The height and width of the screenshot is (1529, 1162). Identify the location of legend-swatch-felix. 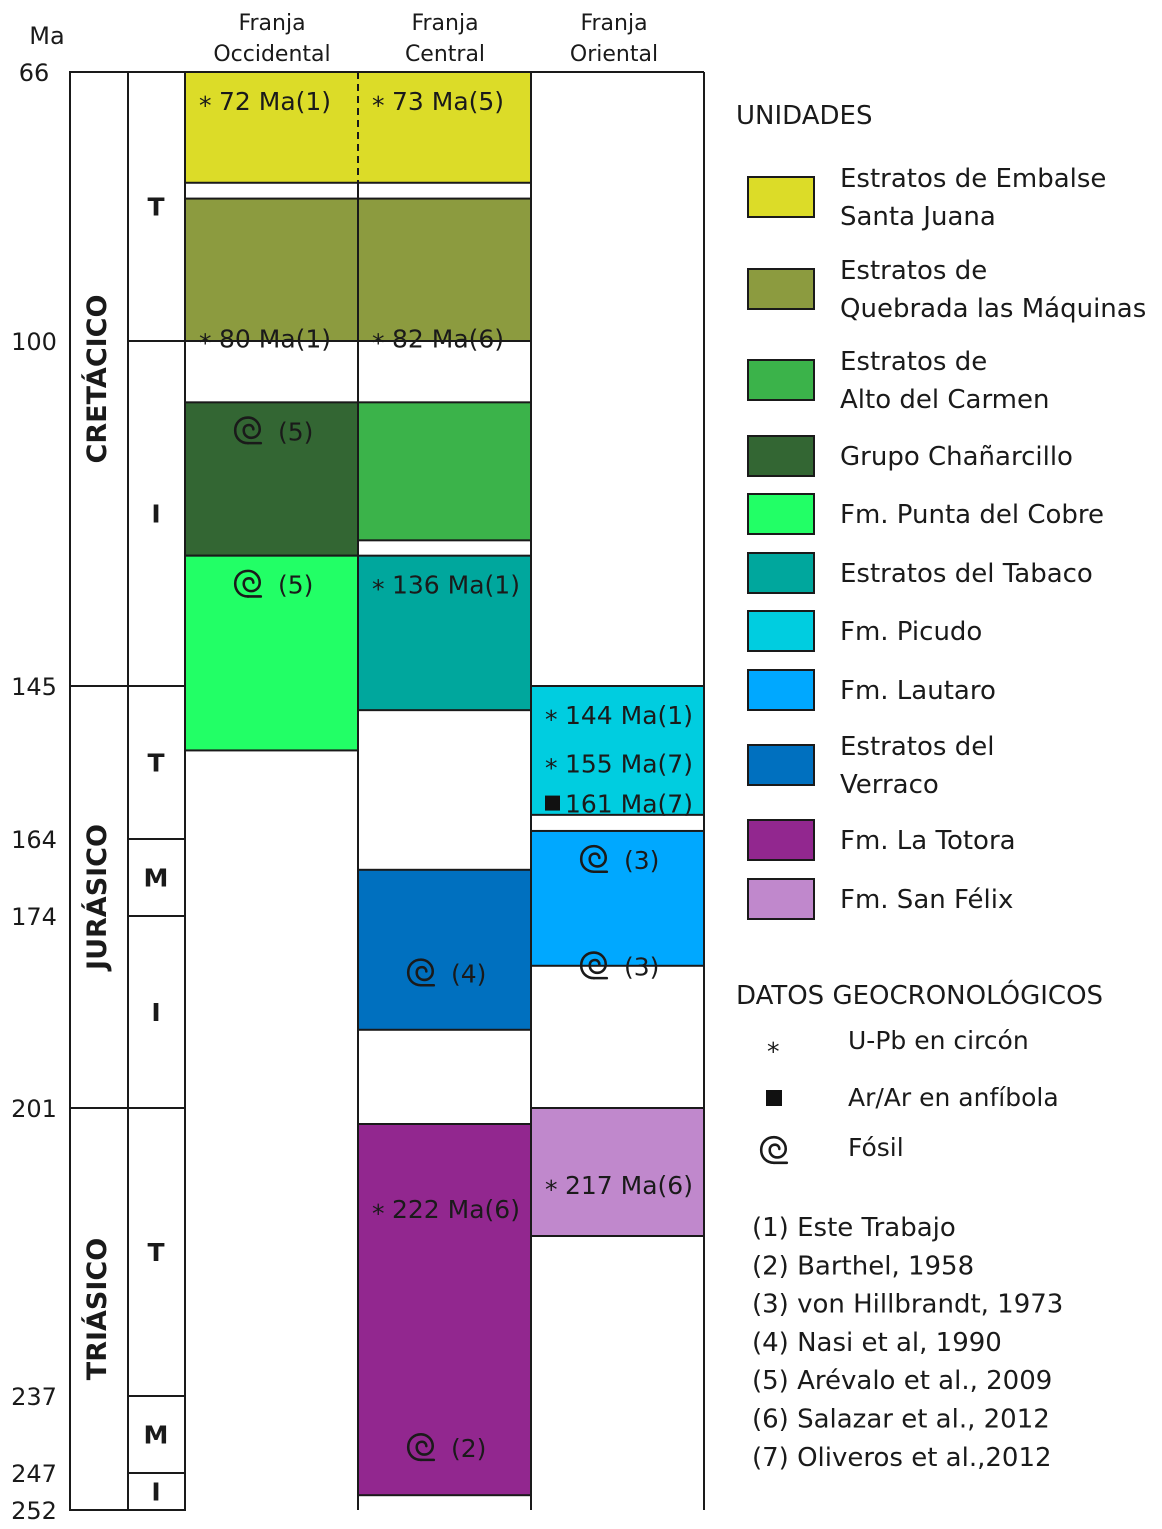
(781, 899).